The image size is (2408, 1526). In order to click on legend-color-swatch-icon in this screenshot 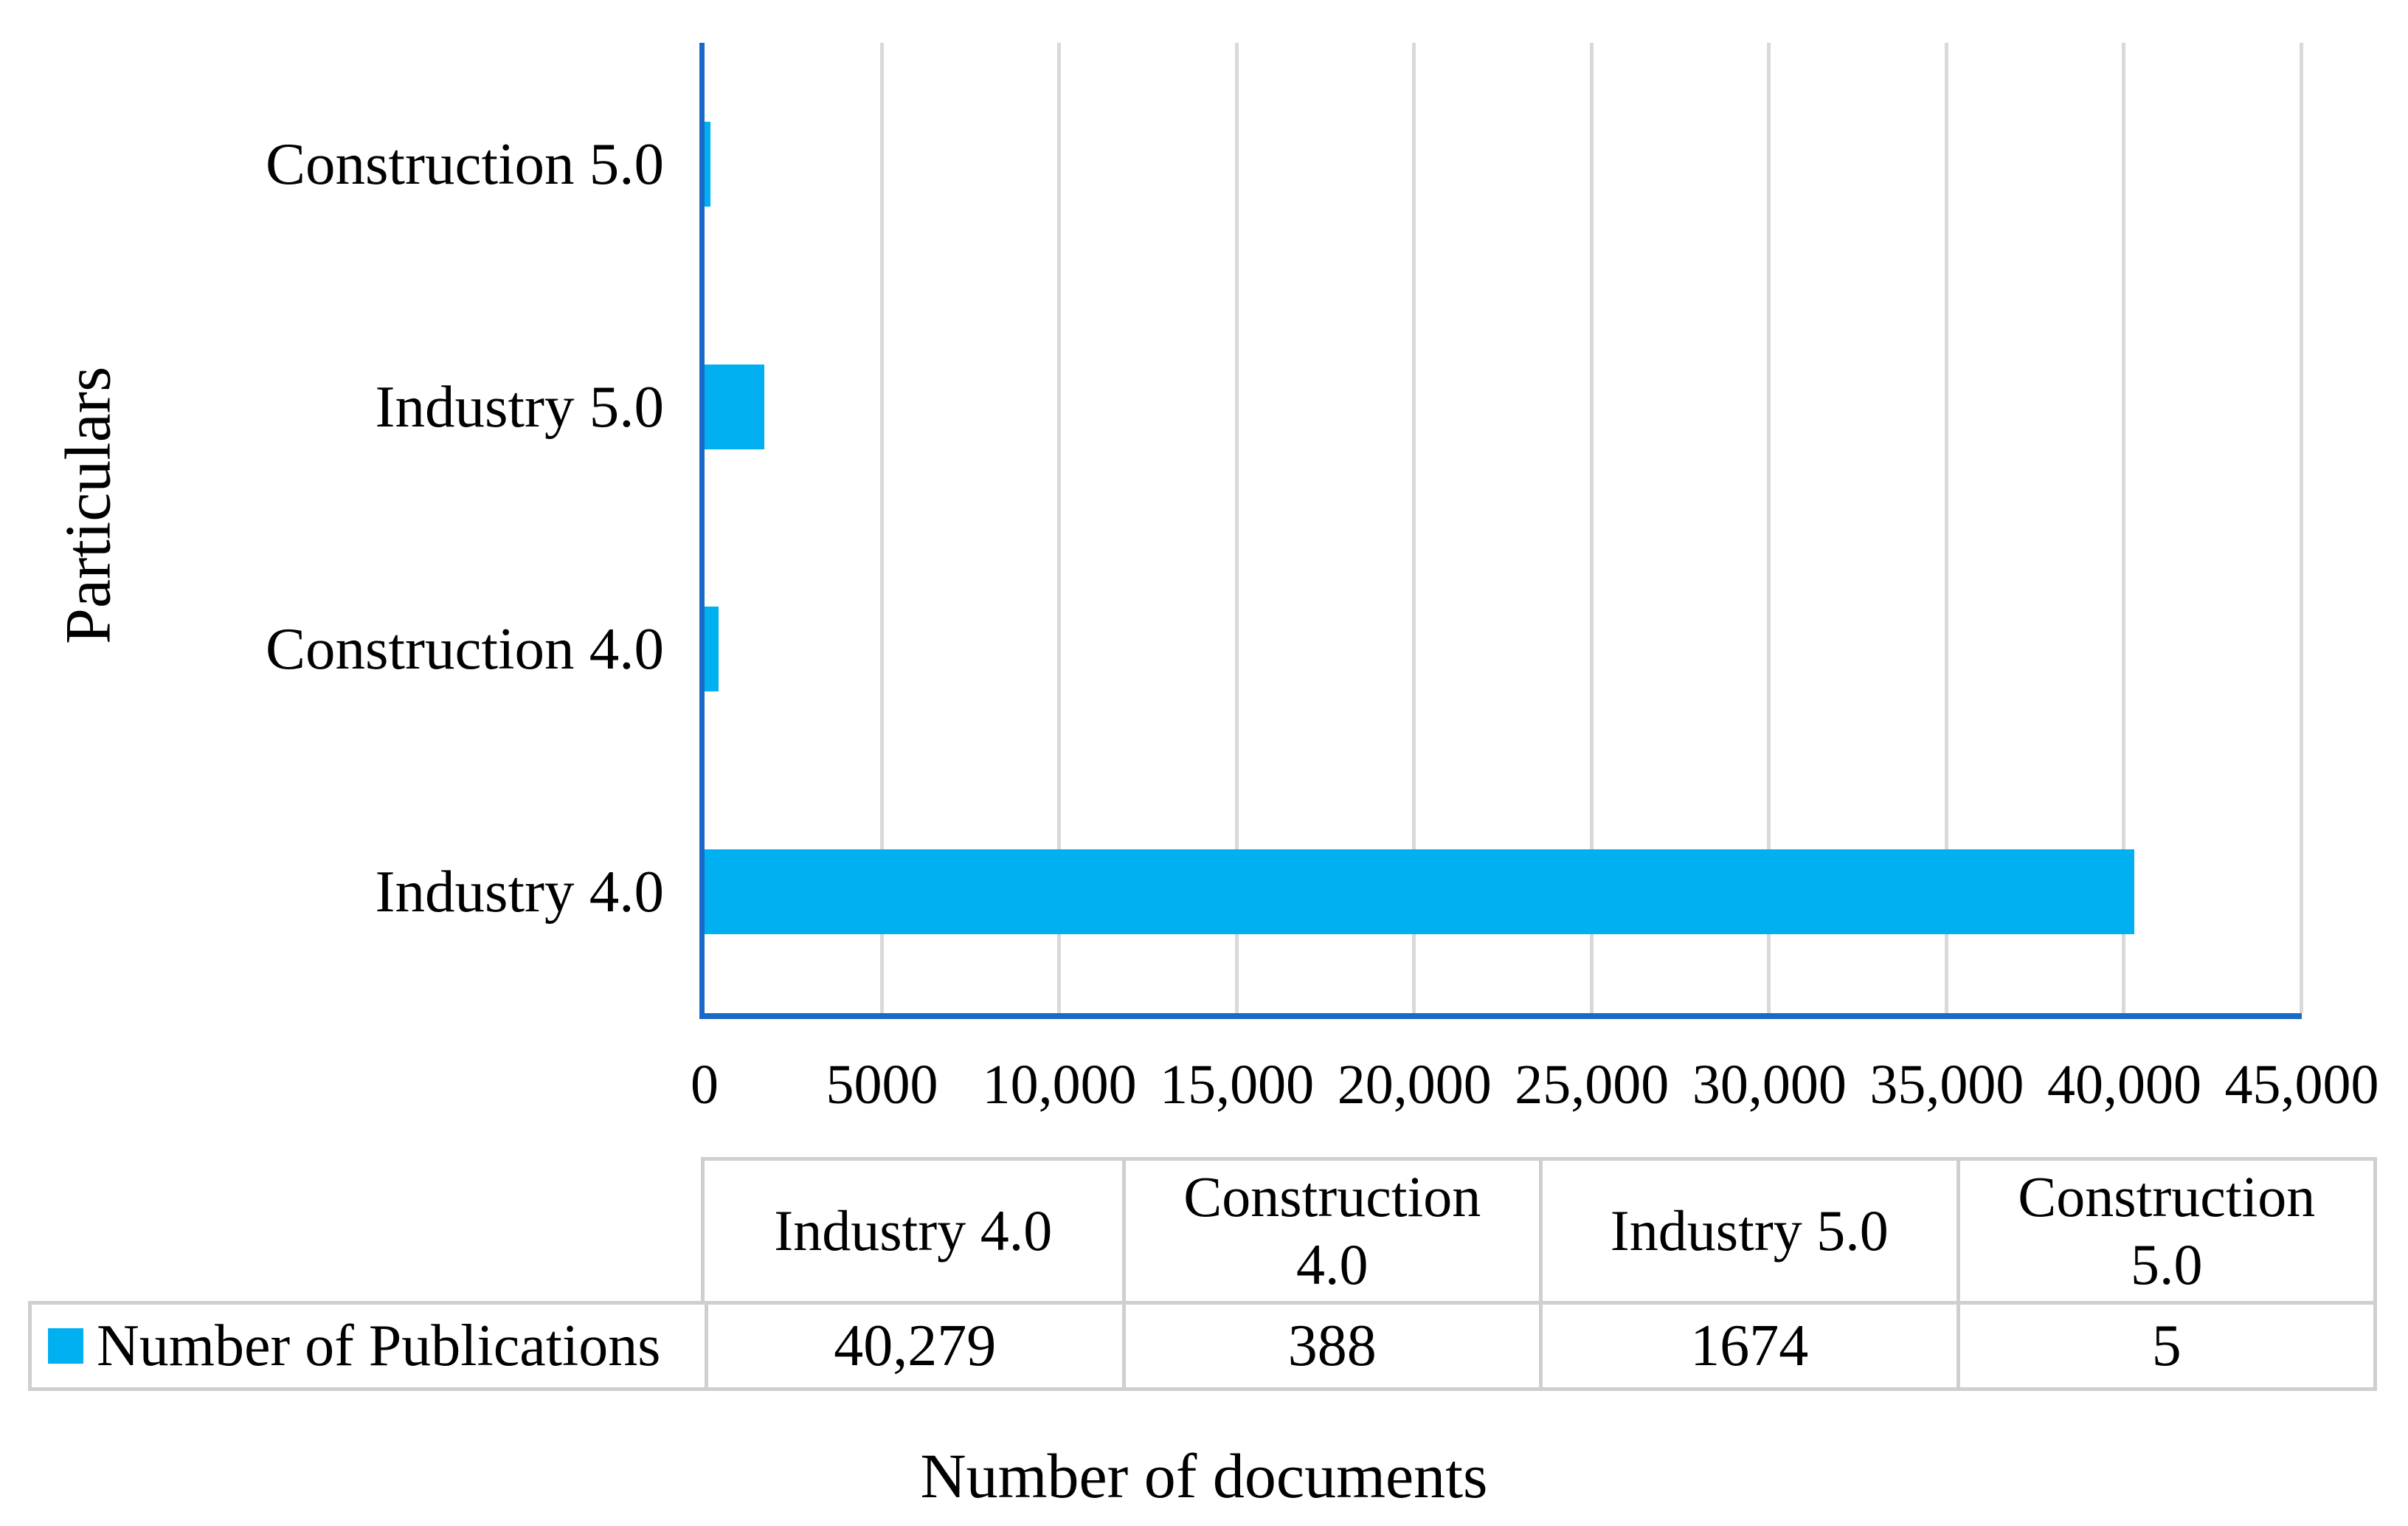, I will do `click(66, 1346)`.